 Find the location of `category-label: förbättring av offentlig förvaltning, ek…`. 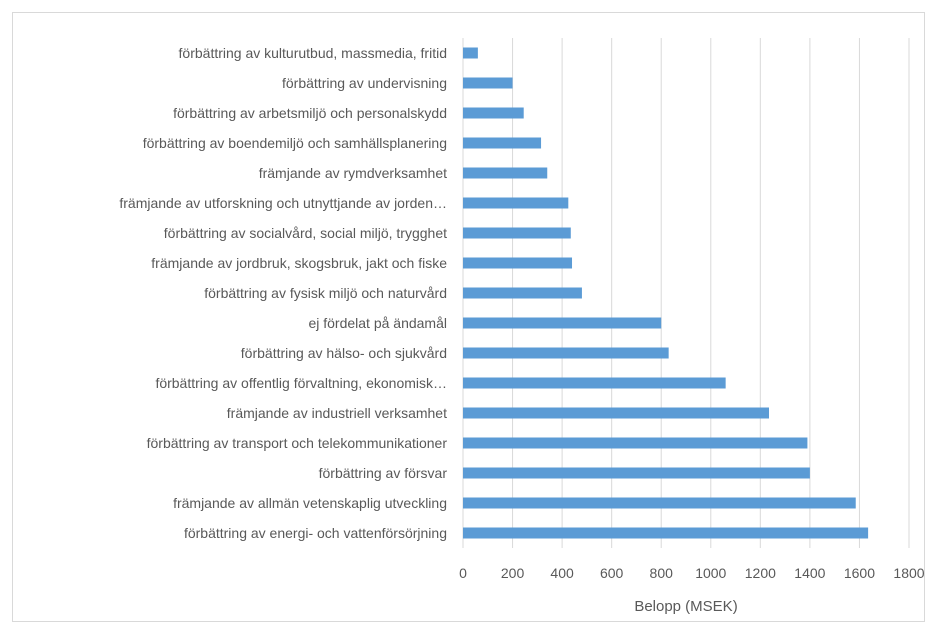

category-label: förbättring av offentlig förvaltning, ek… is located at coordinates (301, 383).